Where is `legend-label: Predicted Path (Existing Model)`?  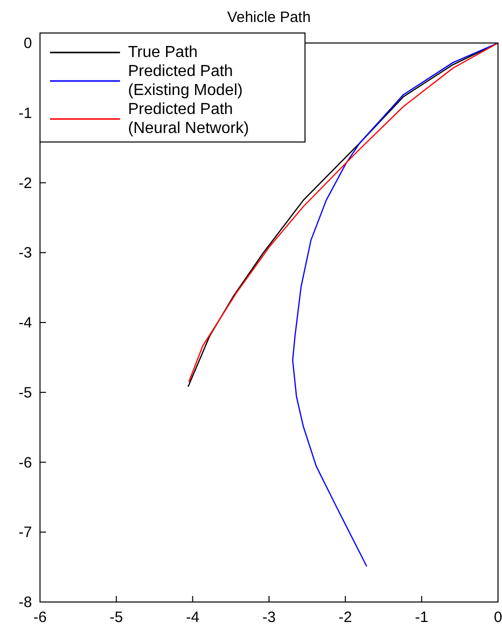 legend-label: Predicted Path (Existing Model) is located at coordinates (185, 81).